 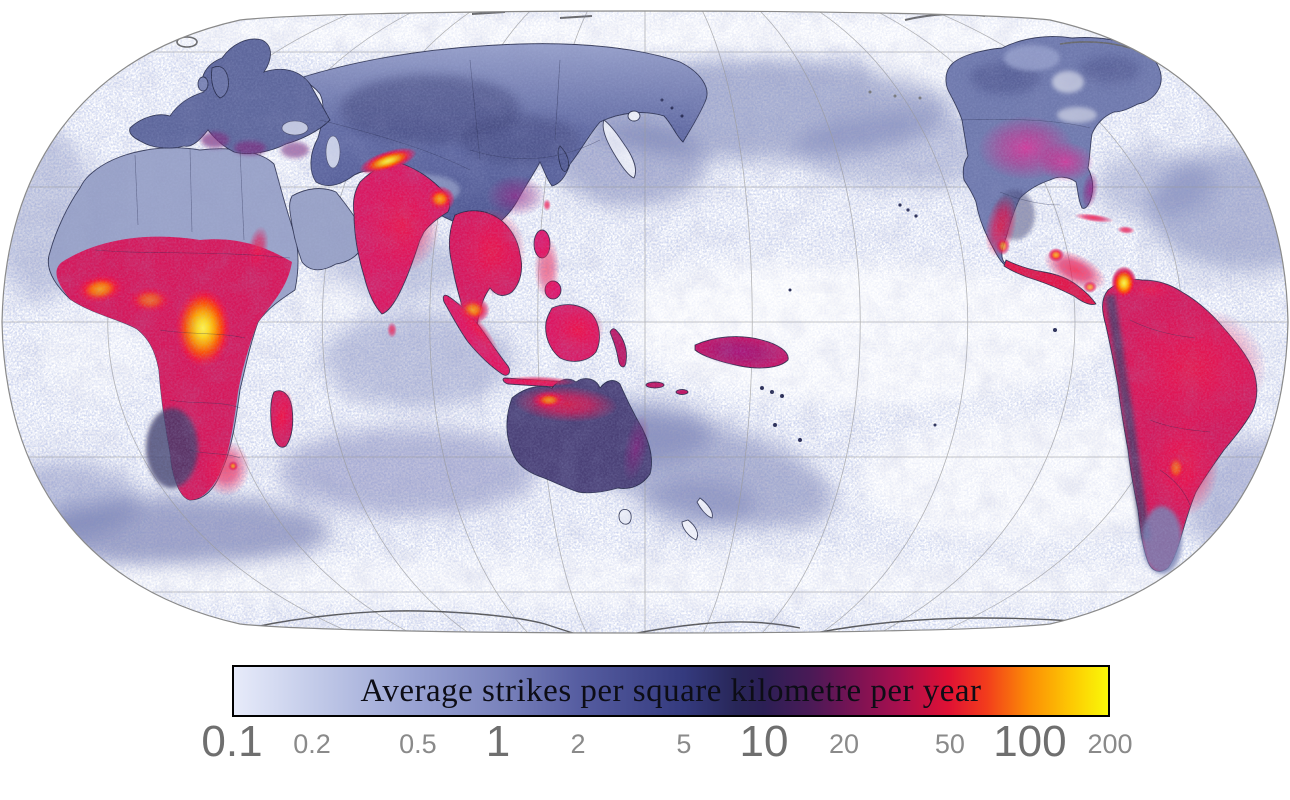 I want to click on tick-label-100: 100, so click(x=1030, y=741).